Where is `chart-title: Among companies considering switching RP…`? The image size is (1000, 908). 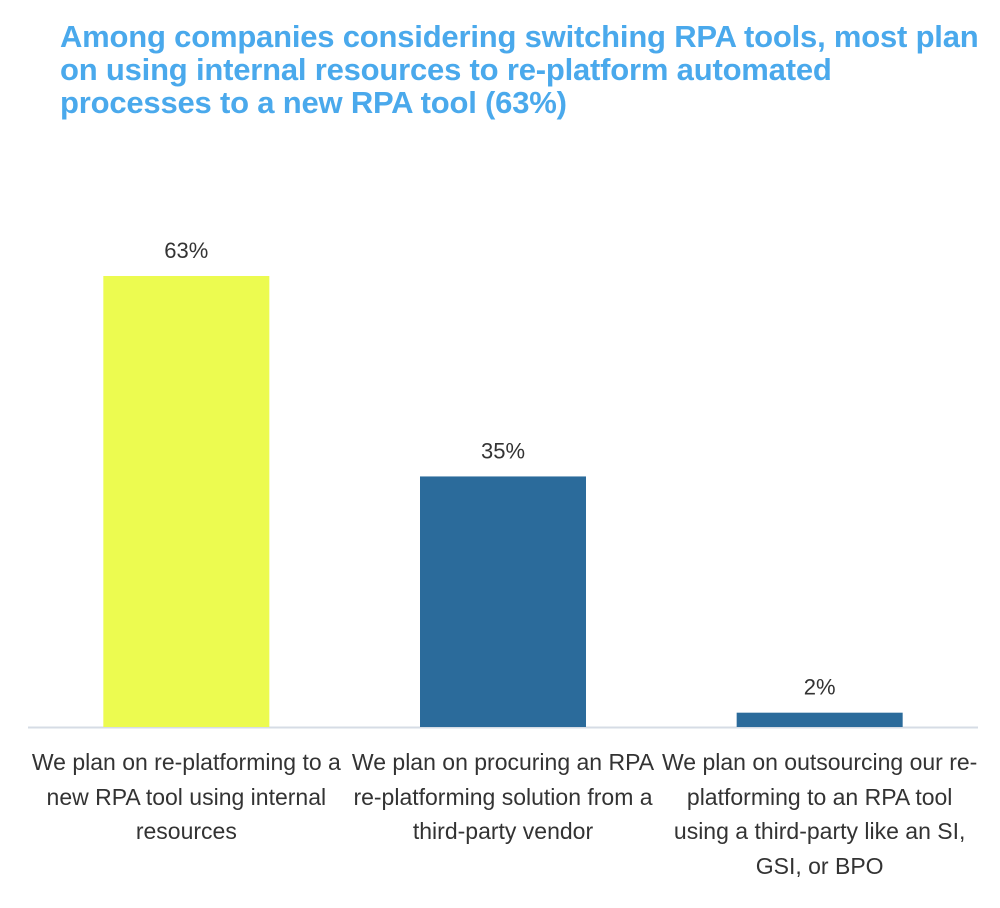
chart-title: Among companies considering switching RP… is located at coordinates (519, 69).